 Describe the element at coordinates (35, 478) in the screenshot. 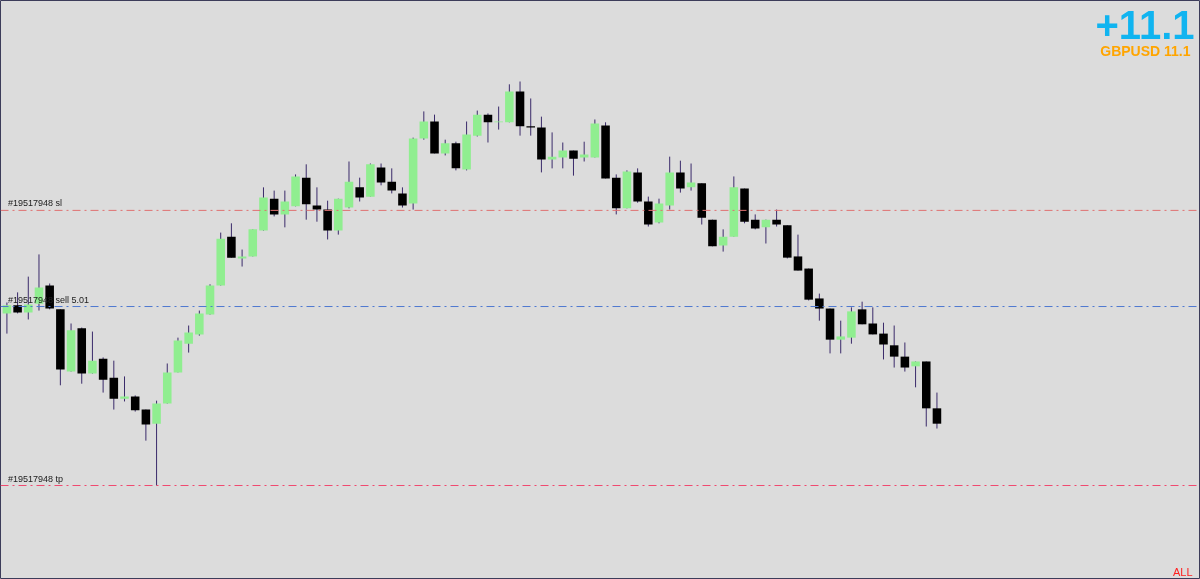

I see `ref-line-label: #19517948 tp` at that location.